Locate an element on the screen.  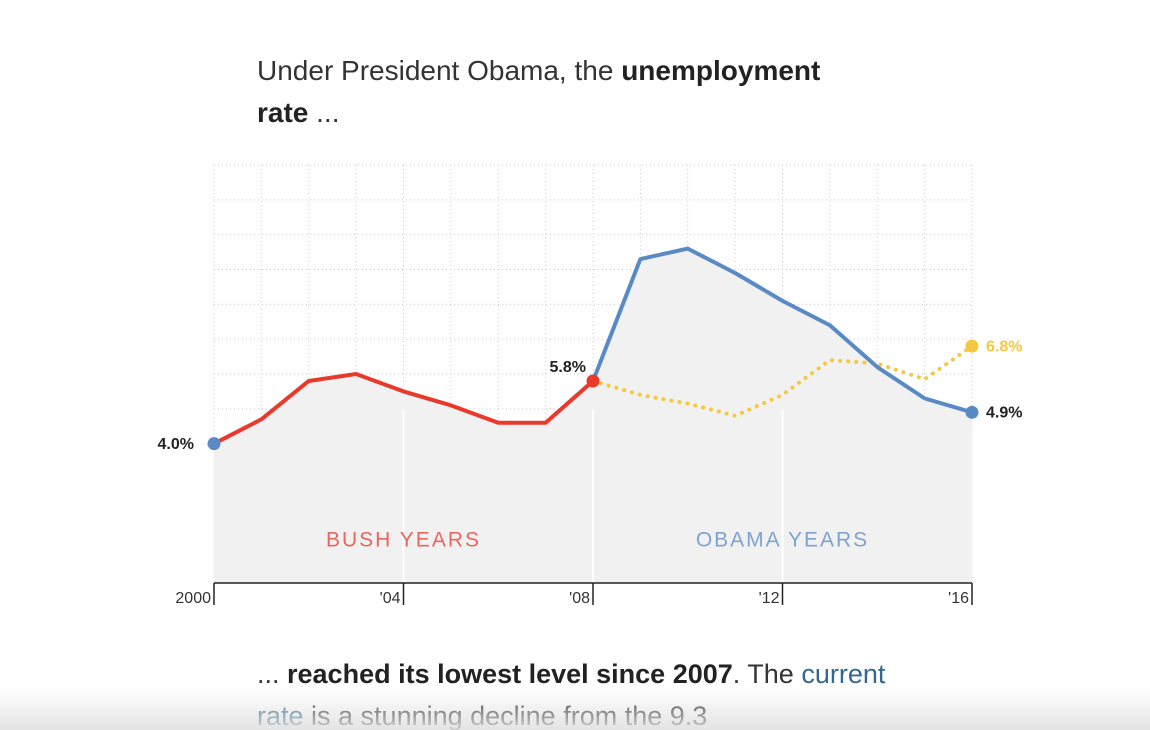
lede-text: Under President Obama, the is located at coordinates (439, 70).